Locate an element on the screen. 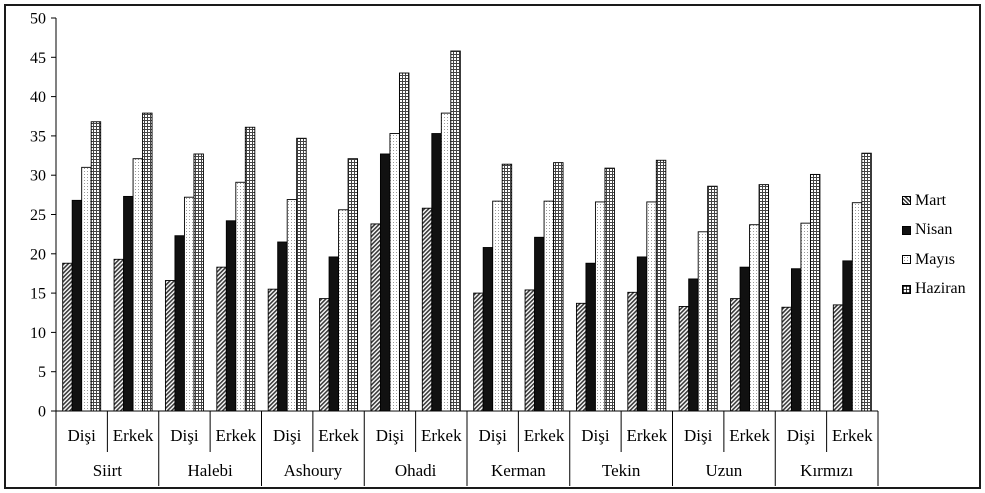 The width and height of the screenshot is (985, 493). bar-nisan-ohadi-erkek is located at coordinates (436, 272).